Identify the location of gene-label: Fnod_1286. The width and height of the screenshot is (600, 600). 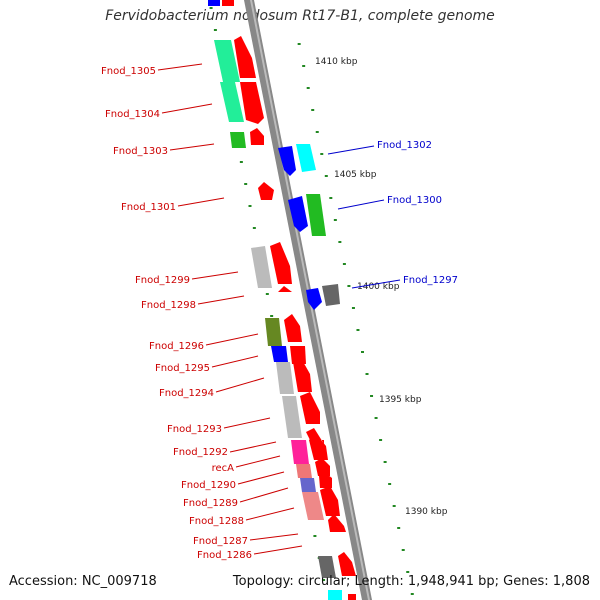
(224, 555).